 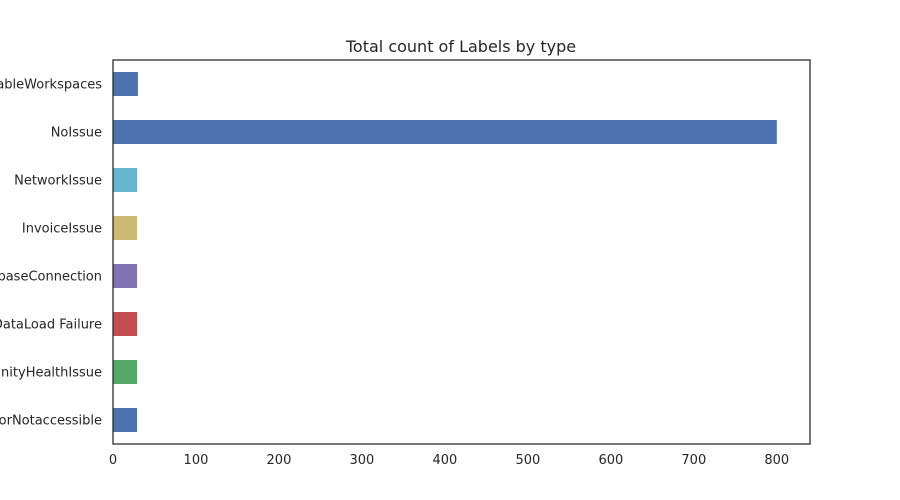 I want to click on x-tick-label: 0, so click(x=113, y=460).